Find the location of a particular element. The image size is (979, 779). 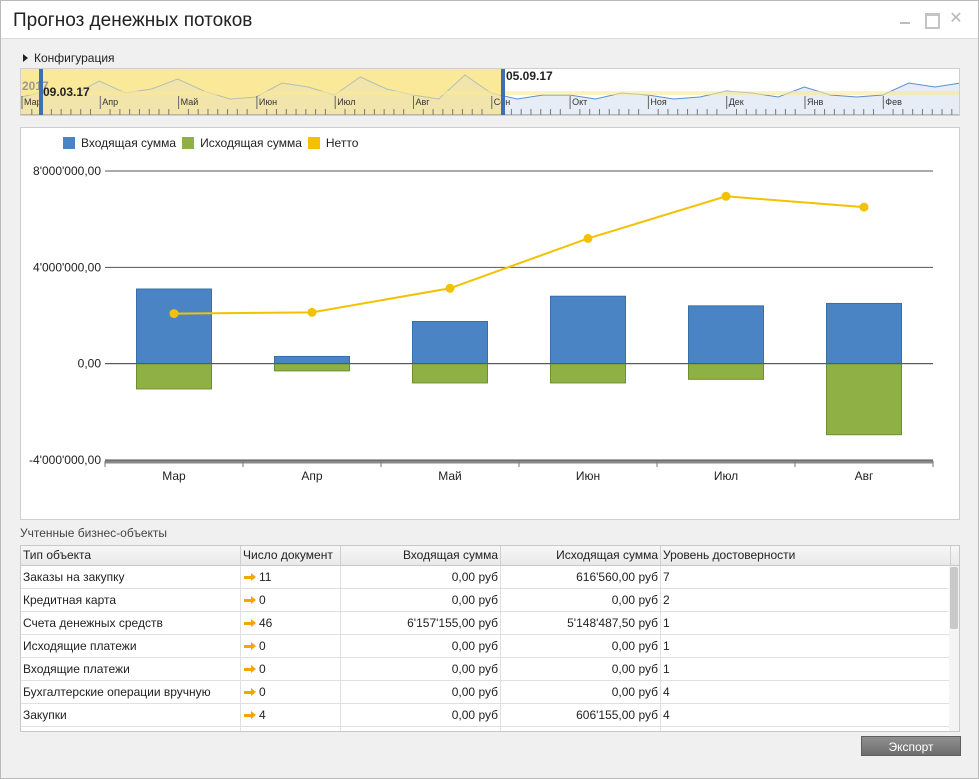

scrollbar-thumb is located at coordinates (954, 598).